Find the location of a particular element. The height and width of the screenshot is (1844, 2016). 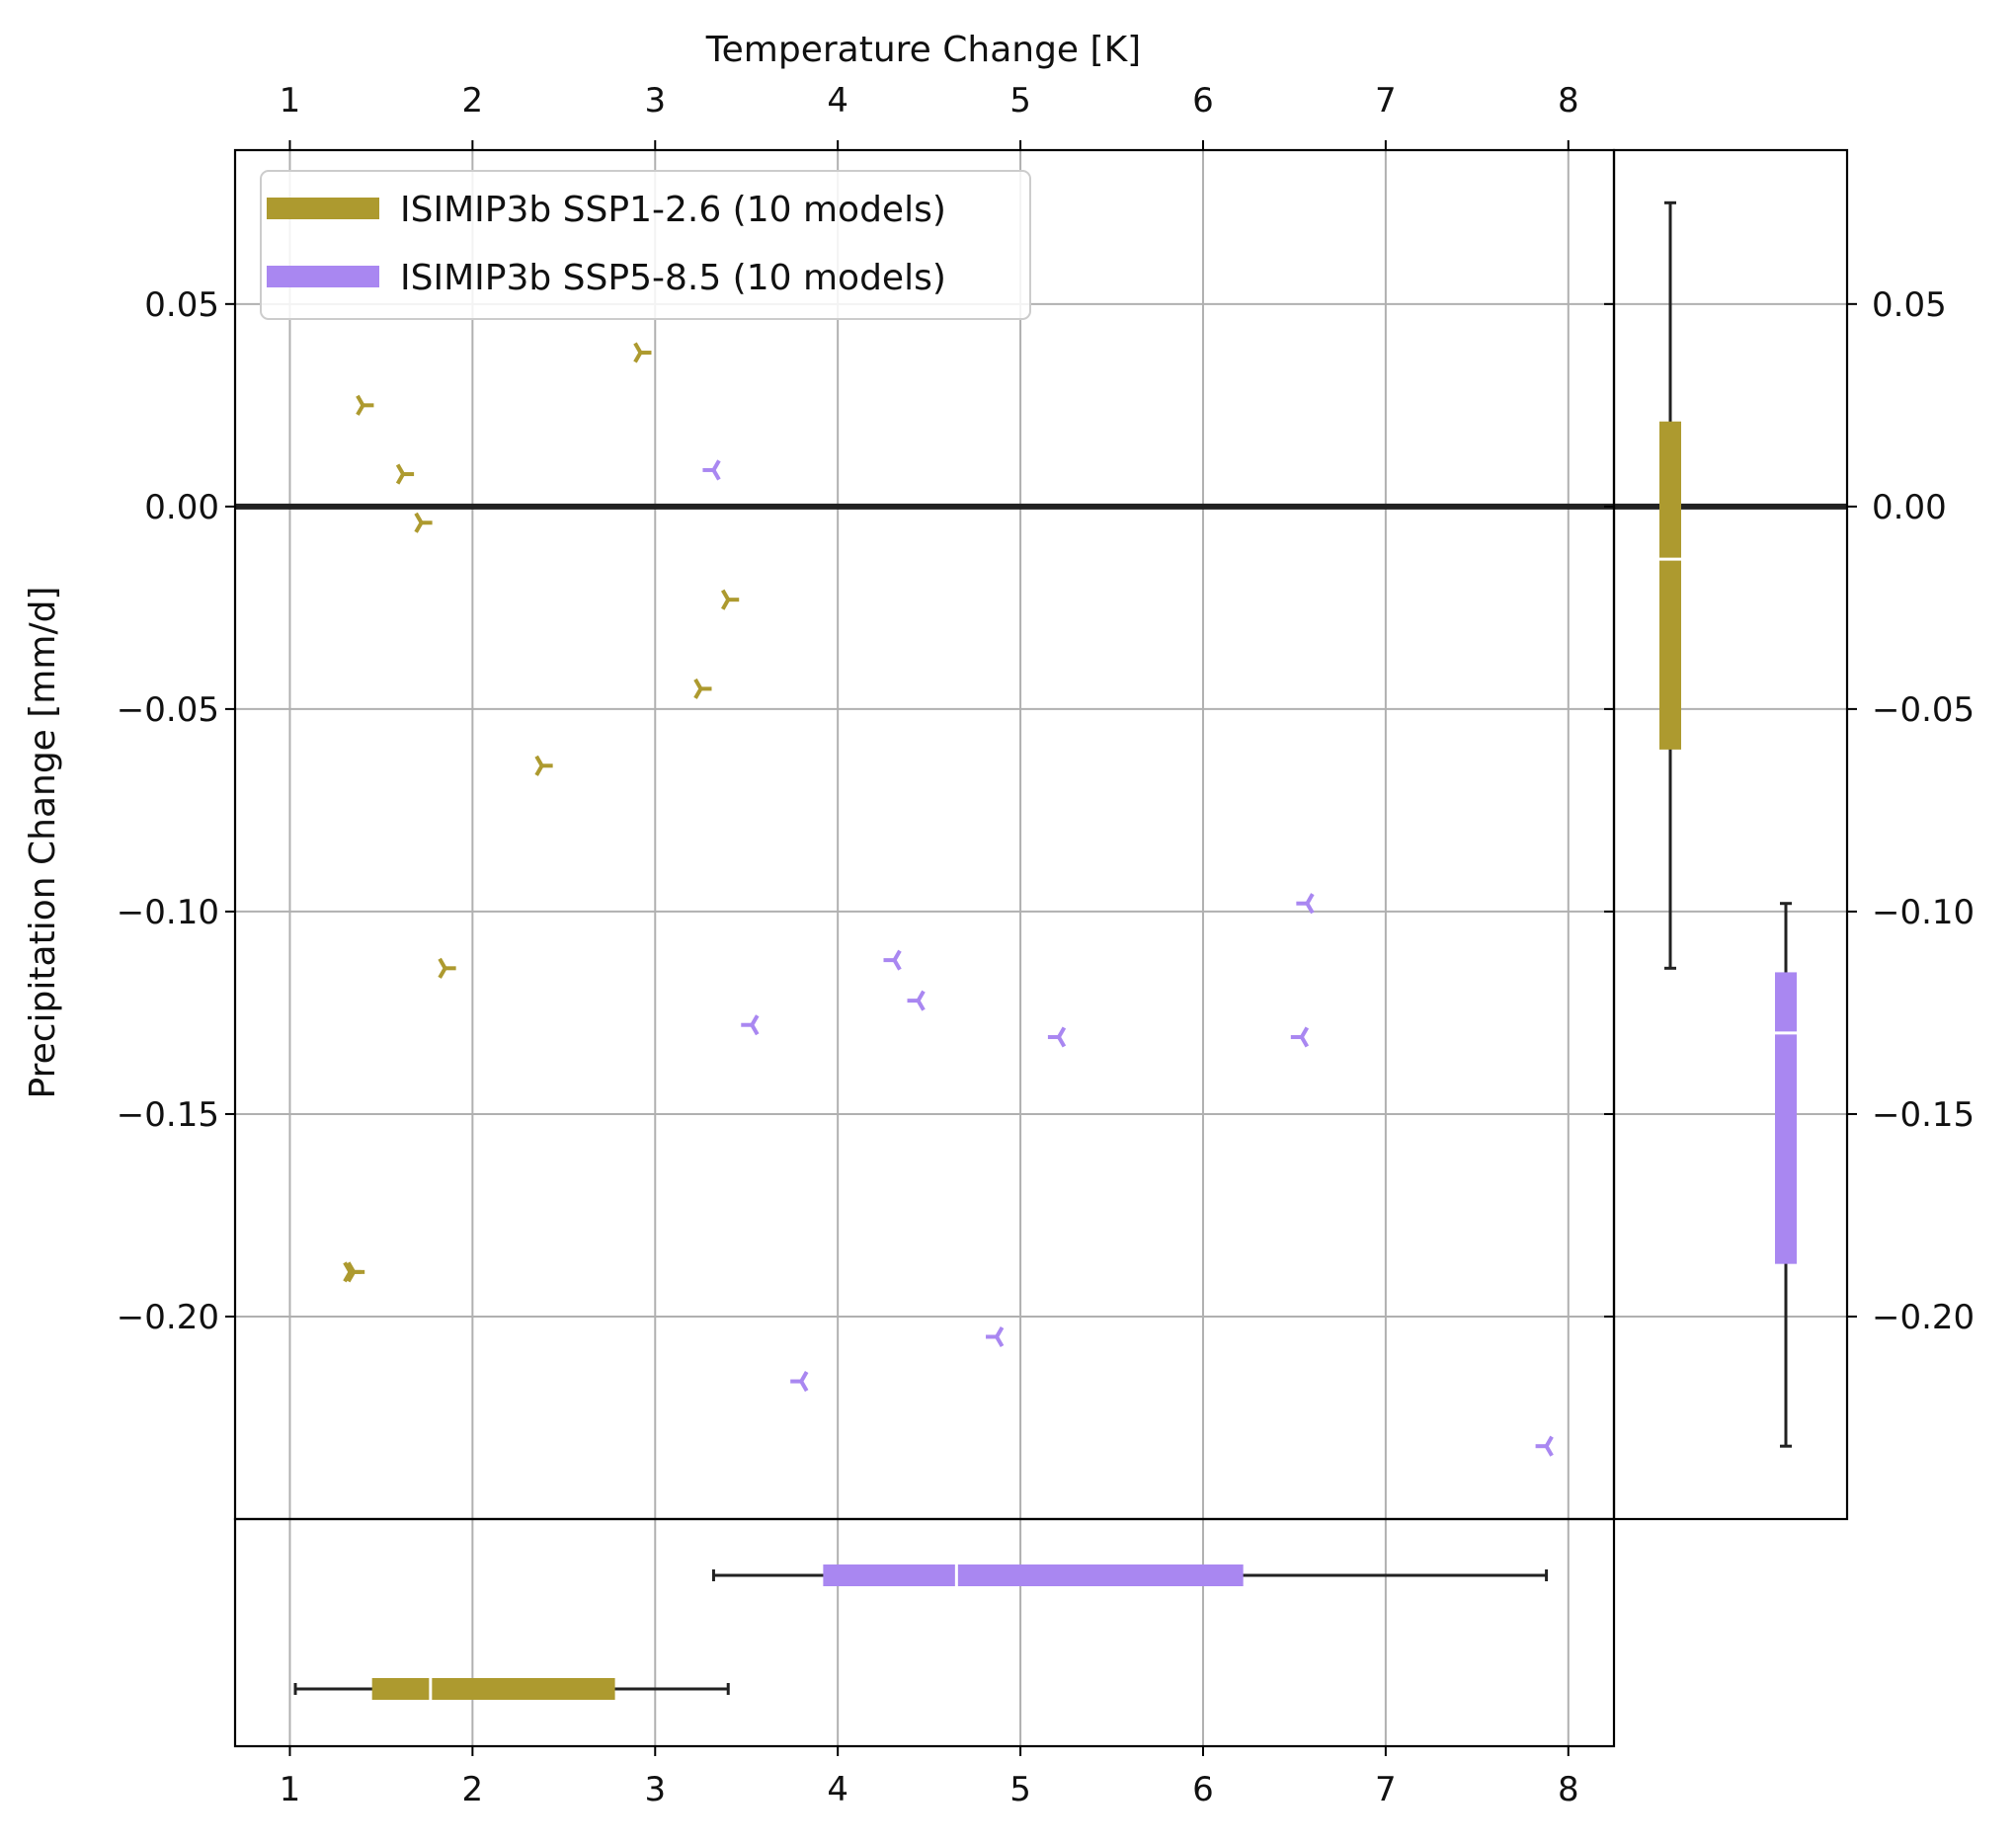

y-tick-label-right: −0.15 is located at coordinates (1923, 1115).